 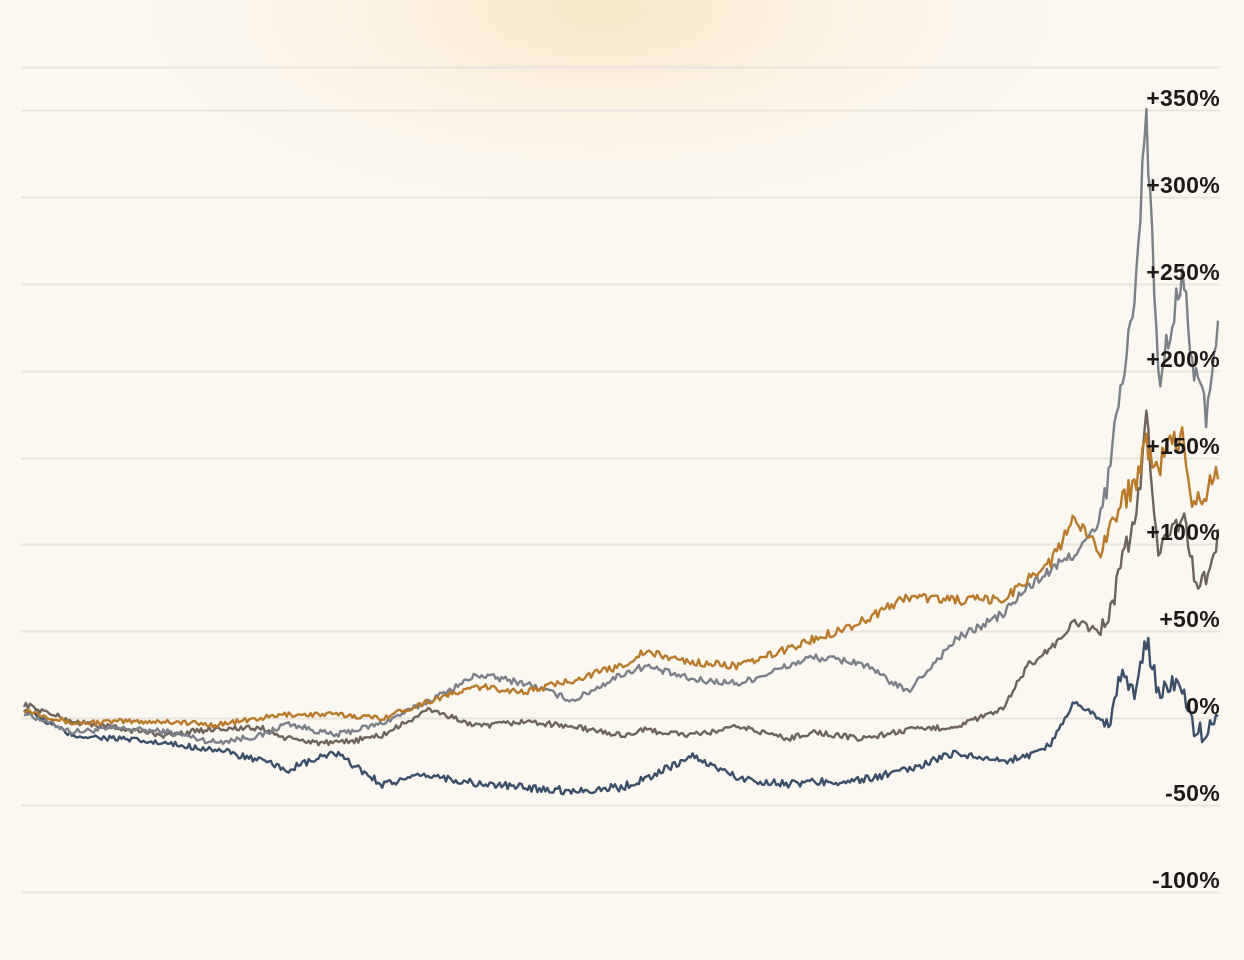 What do you see at coordinates (1183, 358) in the screenshot?
I see `y-tick-label: +200%` at bounding box center [1183, 358].